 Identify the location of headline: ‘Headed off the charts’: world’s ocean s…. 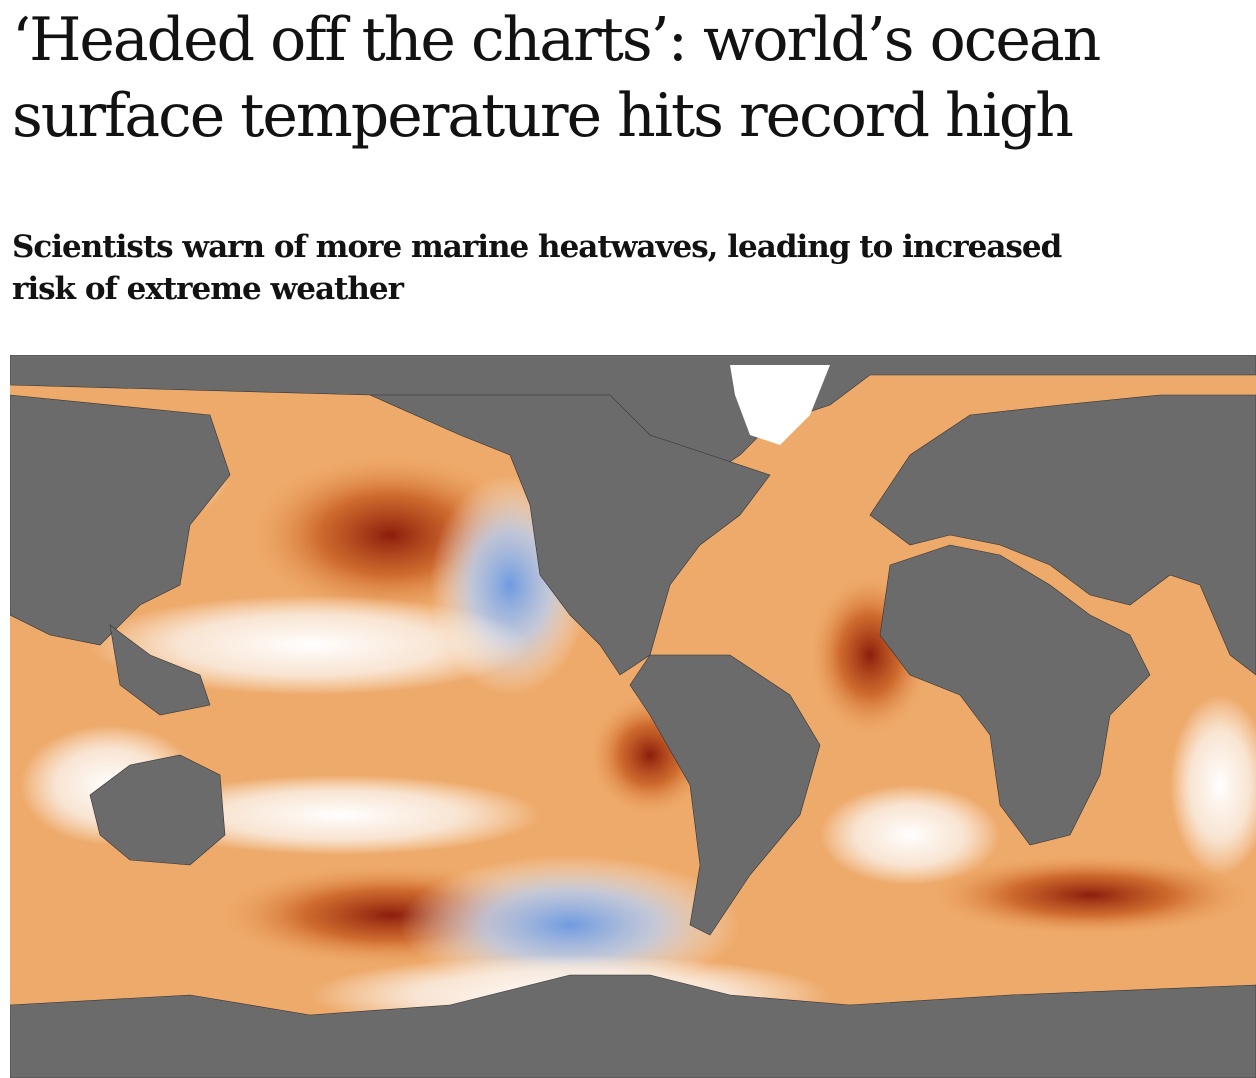
(556, 78).